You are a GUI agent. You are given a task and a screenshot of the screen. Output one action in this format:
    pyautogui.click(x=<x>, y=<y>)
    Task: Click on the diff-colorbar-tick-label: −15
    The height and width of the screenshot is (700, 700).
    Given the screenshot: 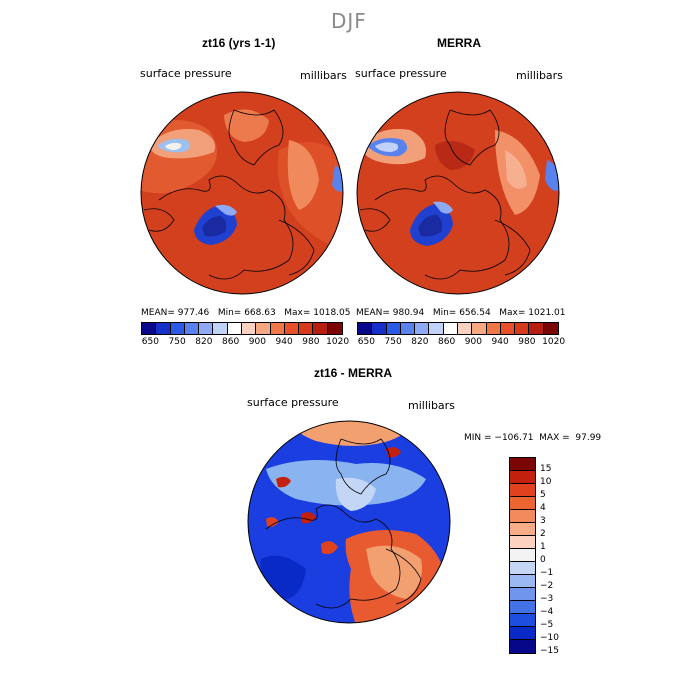 What is the action you would take?
    pyautogui.click(x=549, y=651)
    